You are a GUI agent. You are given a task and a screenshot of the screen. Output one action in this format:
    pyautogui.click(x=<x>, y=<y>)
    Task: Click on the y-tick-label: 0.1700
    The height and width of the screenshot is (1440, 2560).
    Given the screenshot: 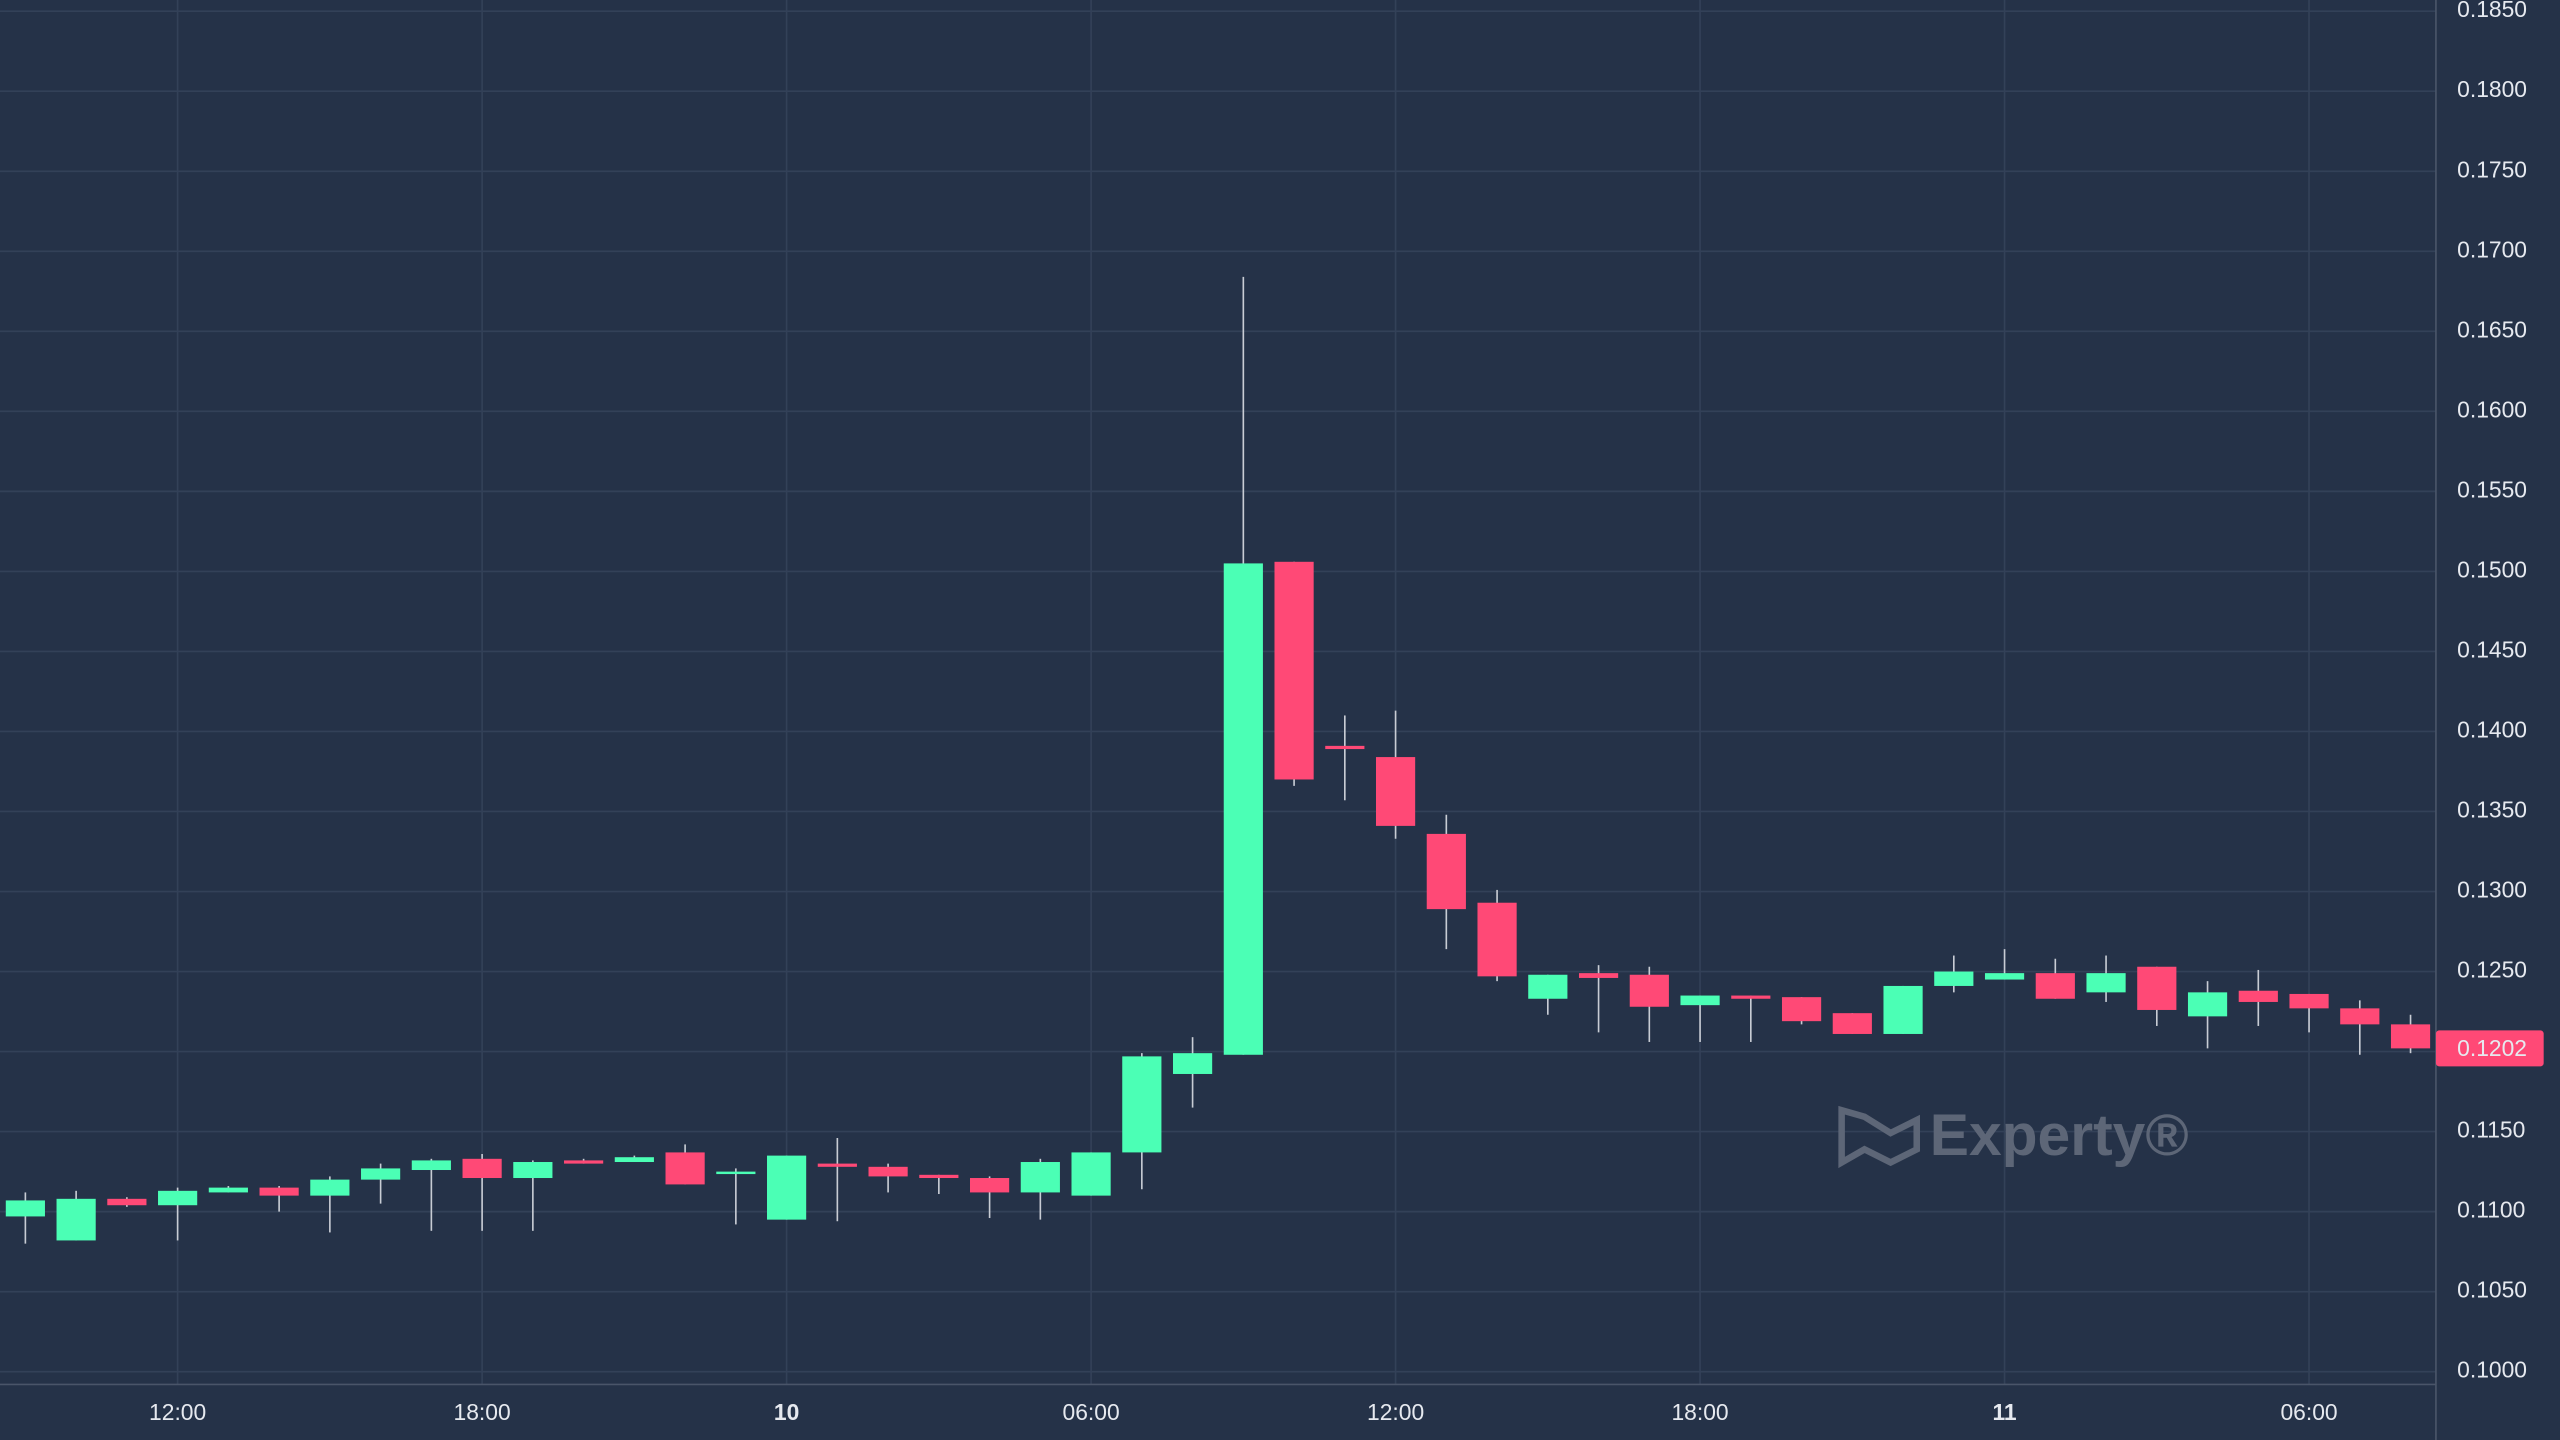 What is the action you would take?
    pyautogui.click(x=2492, y=249)
    